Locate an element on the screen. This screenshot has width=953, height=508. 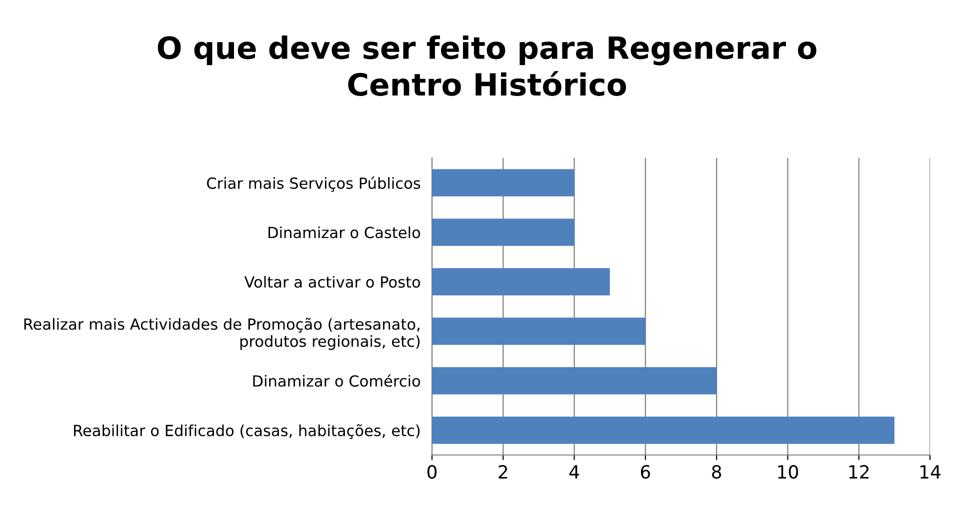
x-tick-label: 0 is located at coordinates (432, 472).